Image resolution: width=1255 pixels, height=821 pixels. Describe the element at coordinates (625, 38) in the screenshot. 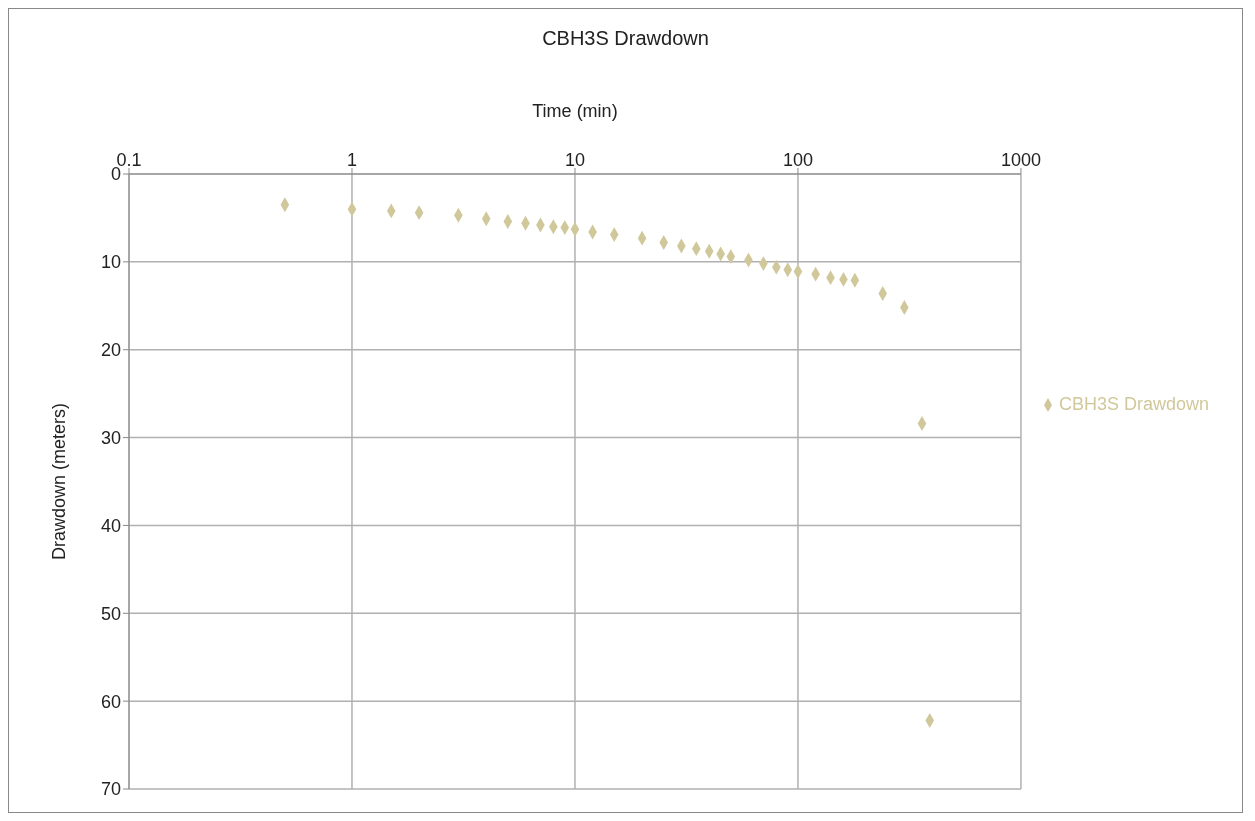

I see `chart-title: CBH3S Drawdown` at that location.